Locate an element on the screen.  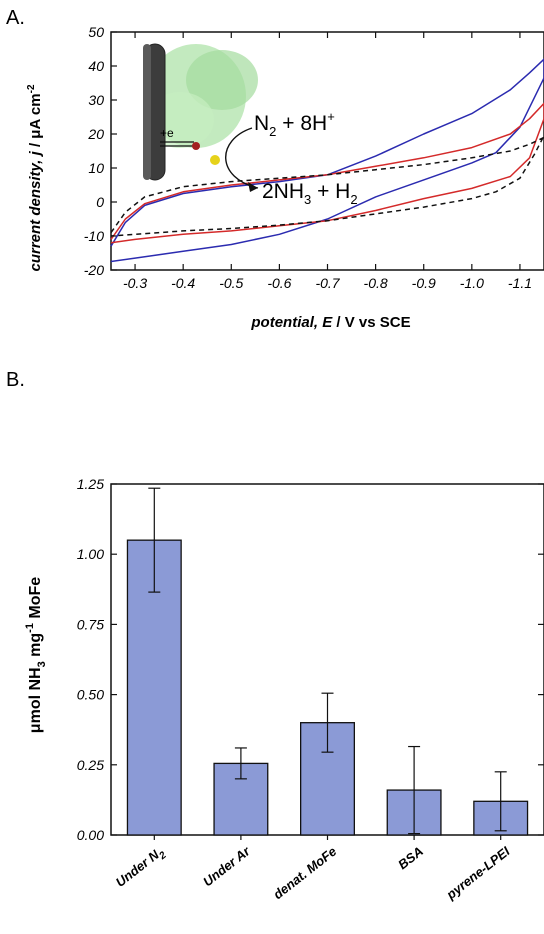
y-tick-label-b: 1.00 is located at coordinates (90, 554).